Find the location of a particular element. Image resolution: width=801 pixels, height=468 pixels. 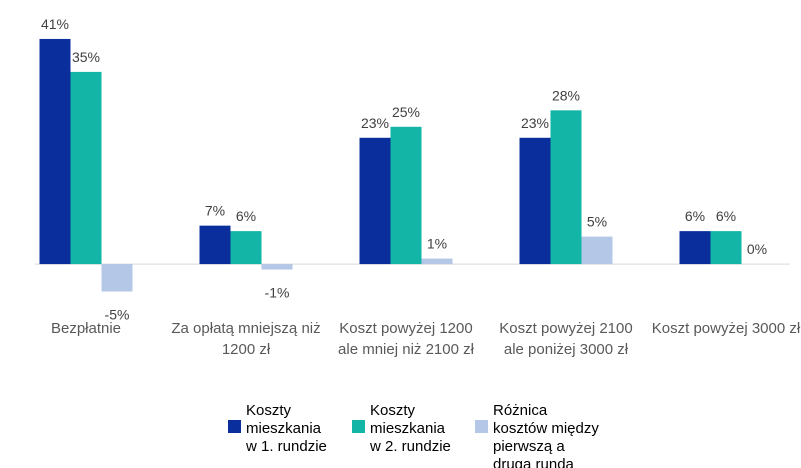

value-label: 41% is located at coordinates (55, 24).